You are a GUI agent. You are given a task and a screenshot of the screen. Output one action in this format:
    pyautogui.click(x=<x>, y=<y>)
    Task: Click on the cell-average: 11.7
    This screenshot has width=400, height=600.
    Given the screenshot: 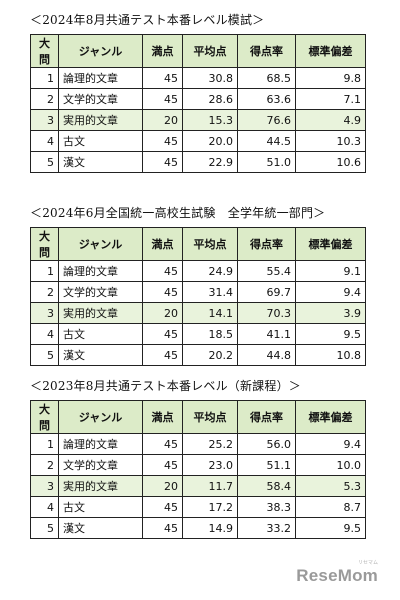 What is the action you would take?
    pyautogui.click(x=210, y=486)
    